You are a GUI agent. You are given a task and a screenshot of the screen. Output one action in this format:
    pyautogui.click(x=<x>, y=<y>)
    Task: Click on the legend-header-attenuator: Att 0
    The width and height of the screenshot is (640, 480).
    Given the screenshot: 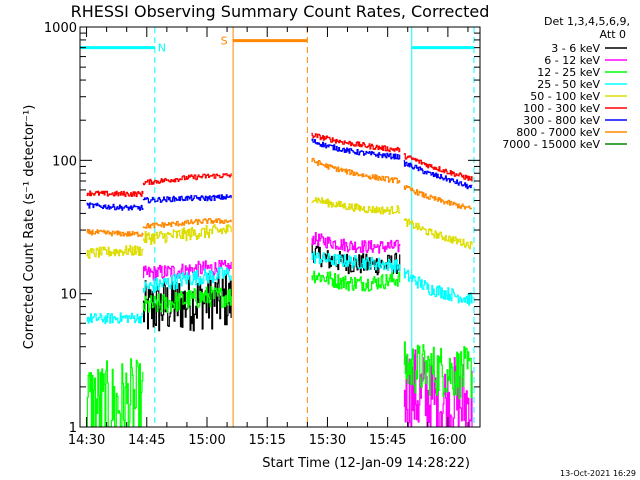 What is the action you would take?
    pyautogui.click(x=613, y=34)
    